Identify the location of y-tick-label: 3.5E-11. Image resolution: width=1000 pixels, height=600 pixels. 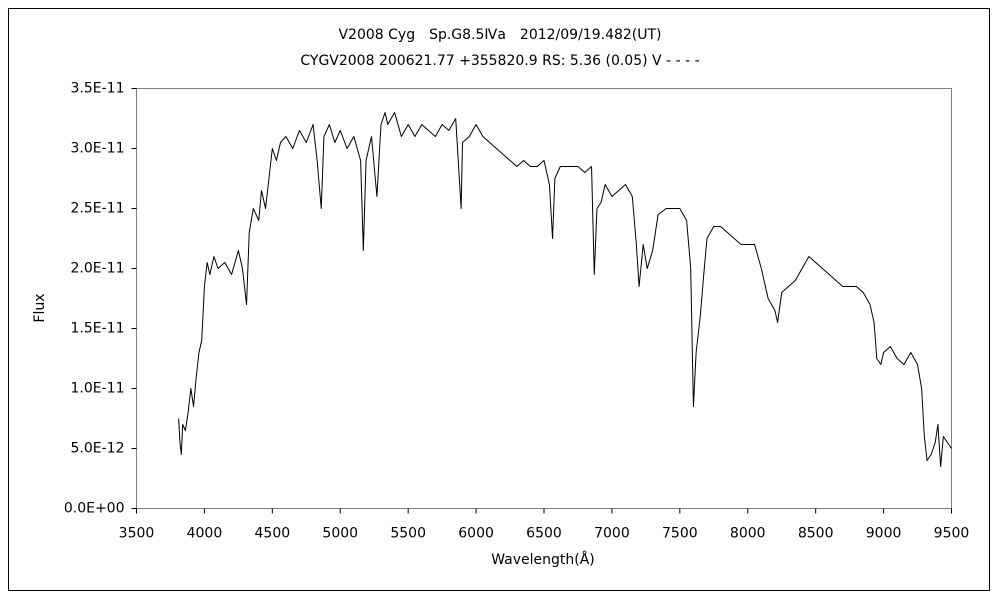
(98, 89).